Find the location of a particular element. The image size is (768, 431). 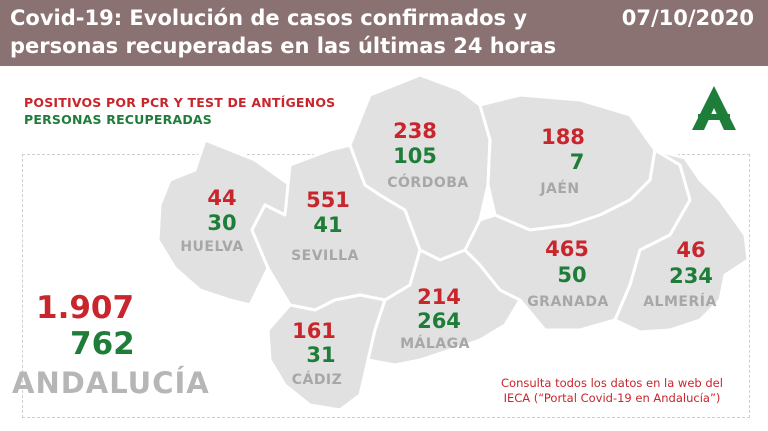

jaen-positives: 188 is located at coordinates (563, 137).